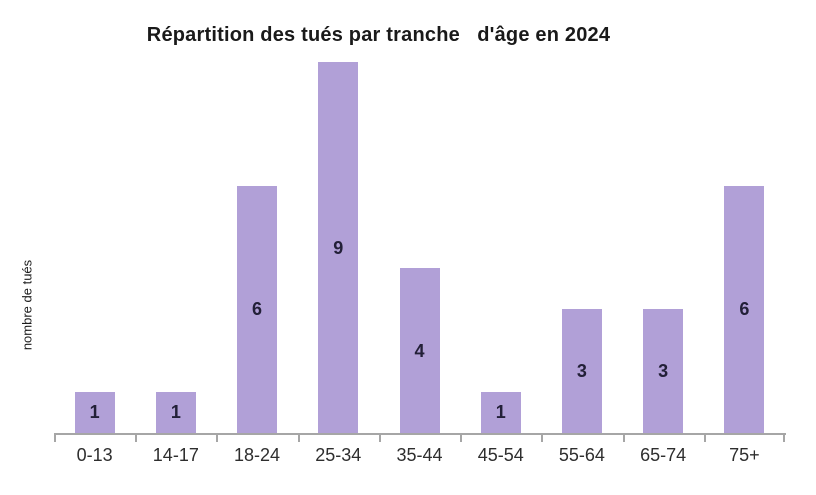  I want to click on bar-75+: 6, so click(744, 309).